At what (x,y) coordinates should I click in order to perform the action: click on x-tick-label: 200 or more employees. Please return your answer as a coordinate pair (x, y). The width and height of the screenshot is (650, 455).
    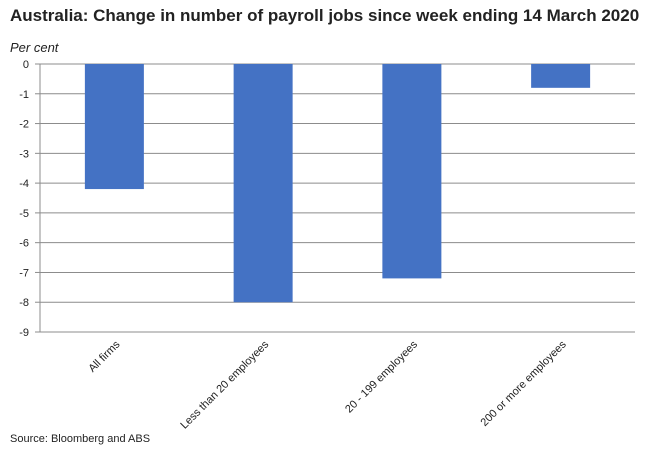
    Looking at the image, I should click on (524, 383).